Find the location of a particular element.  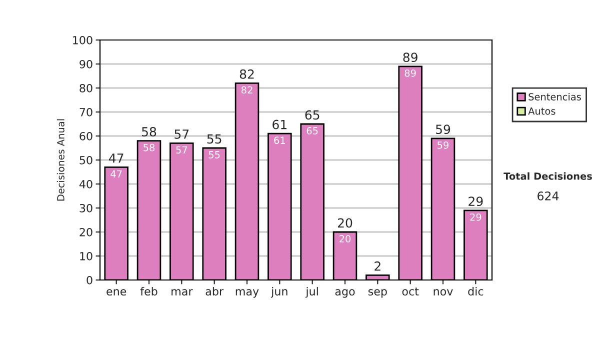

data-label: 65 is located at coordinates (312, 130).